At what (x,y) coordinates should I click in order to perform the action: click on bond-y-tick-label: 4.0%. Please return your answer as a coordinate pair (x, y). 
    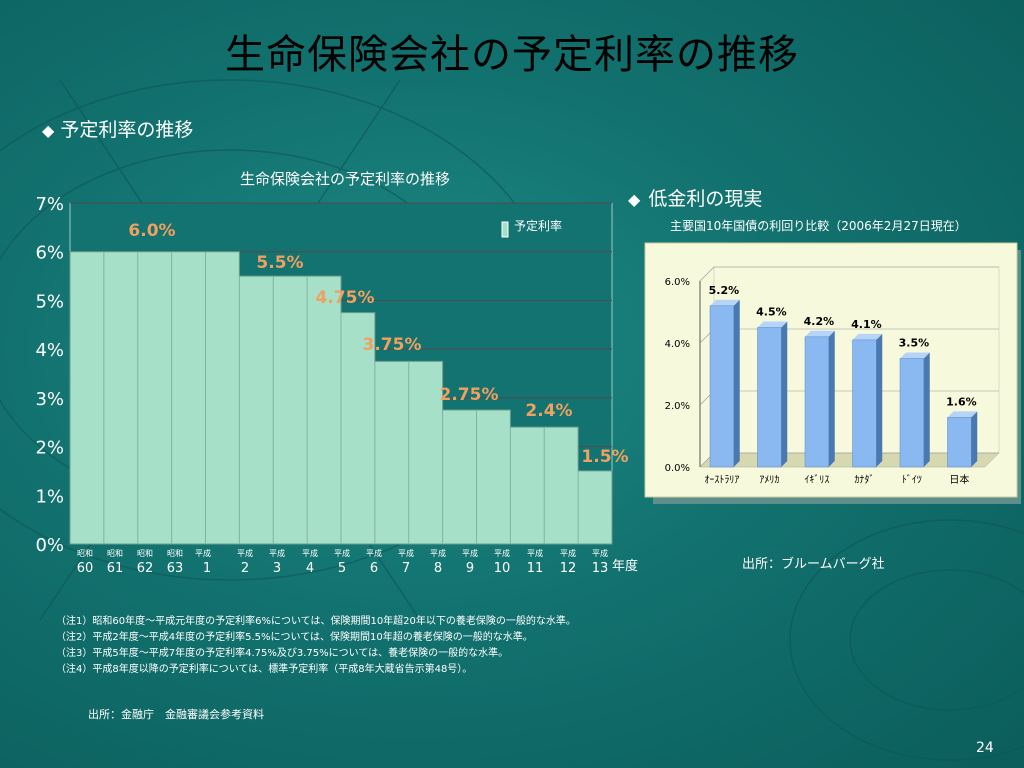
    Looking at the image, I should click on (677, 344).